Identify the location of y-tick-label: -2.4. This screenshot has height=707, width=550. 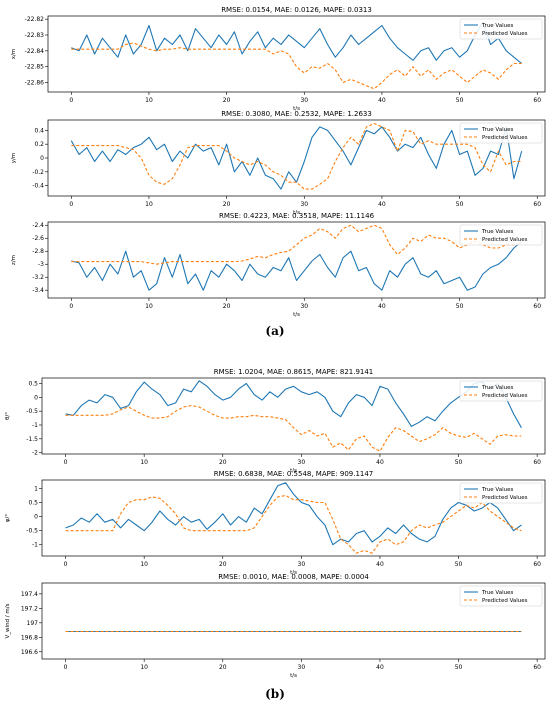
(38, 225).